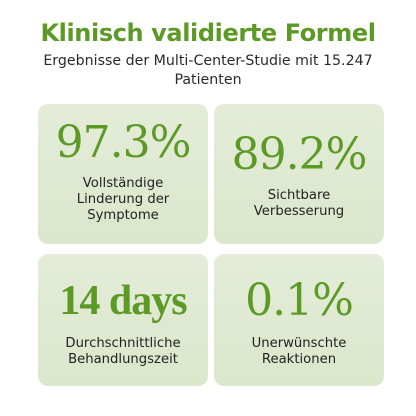 Image resolution: width=416 pixels, height=416 pixels. Describe the element at coordinates (299, 154) in the screenshot. I see `stat-value: 89.2%` at that location.